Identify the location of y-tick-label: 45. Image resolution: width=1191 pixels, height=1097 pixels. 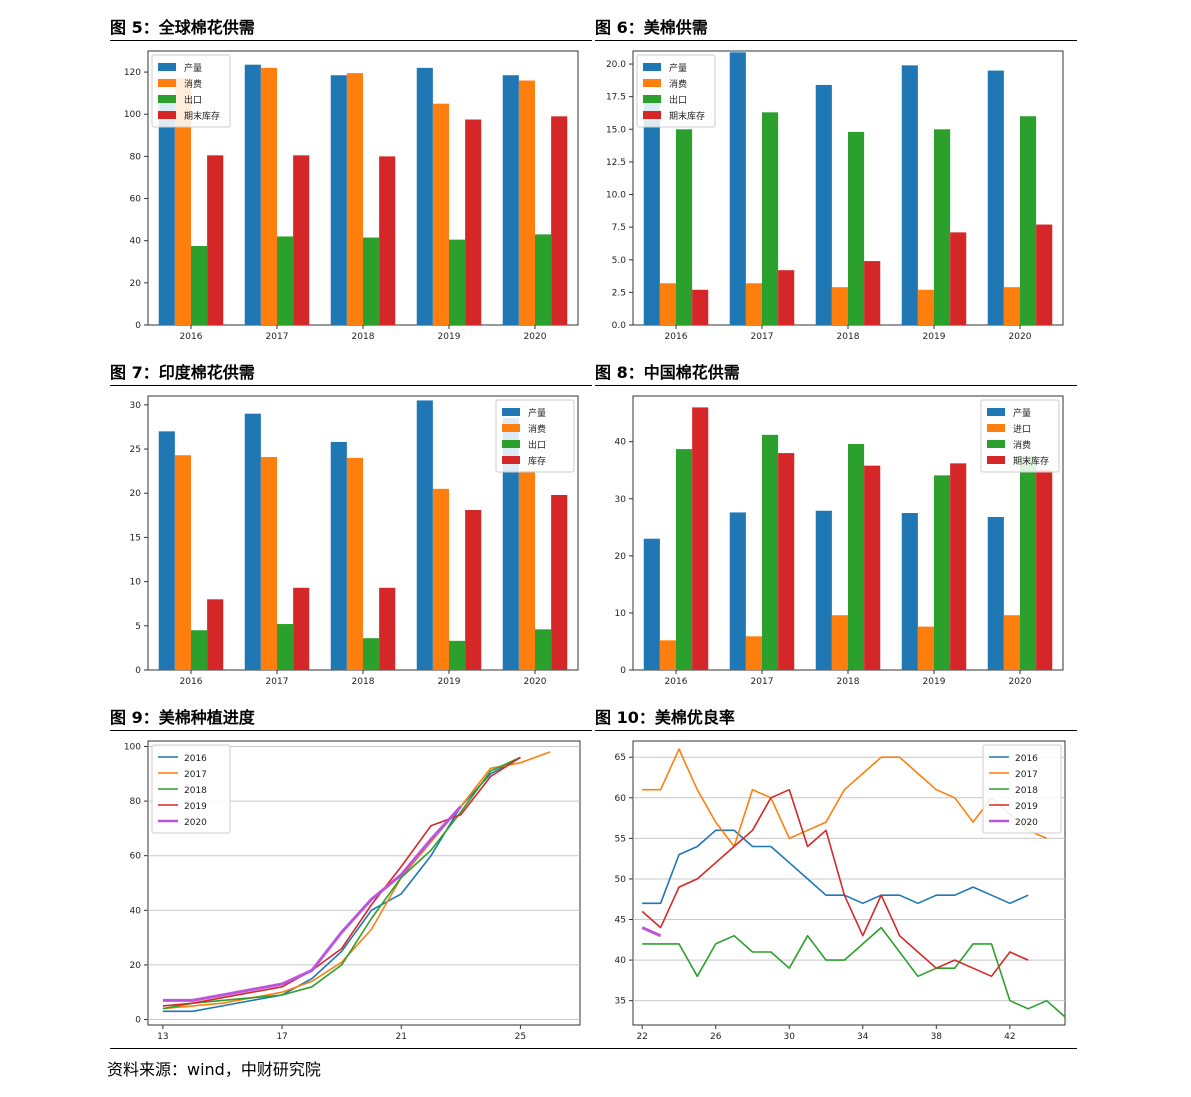
(620, 921).